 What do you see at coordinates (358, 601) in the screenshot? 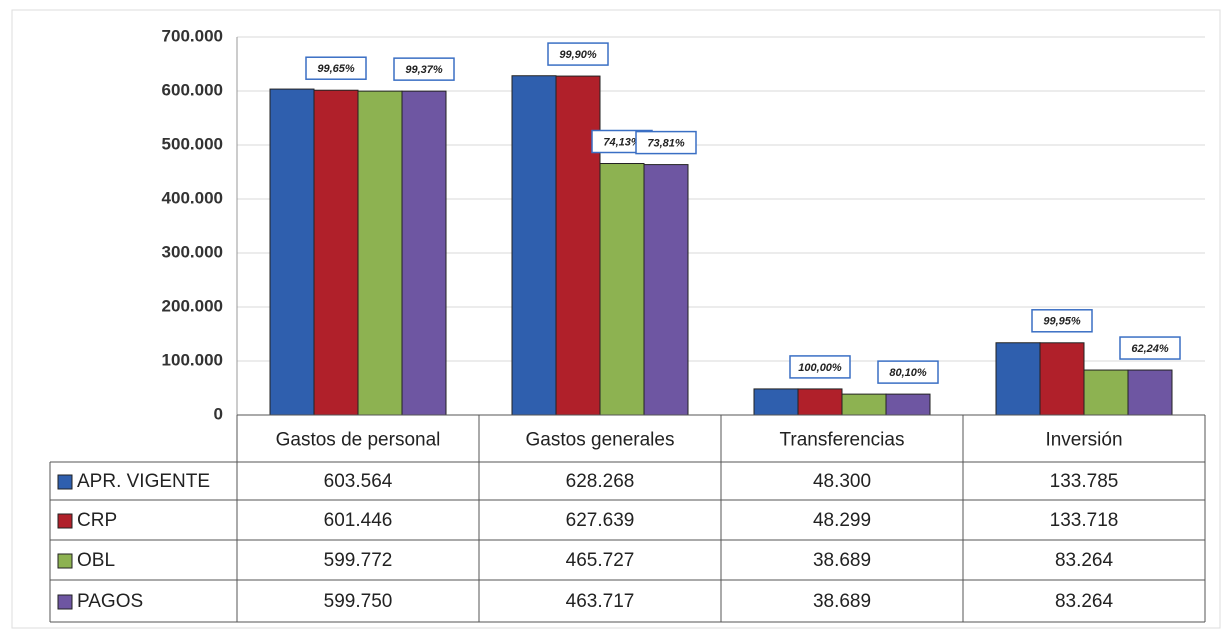
I see `table-value: 599.750` at bounding box center [358, 601].